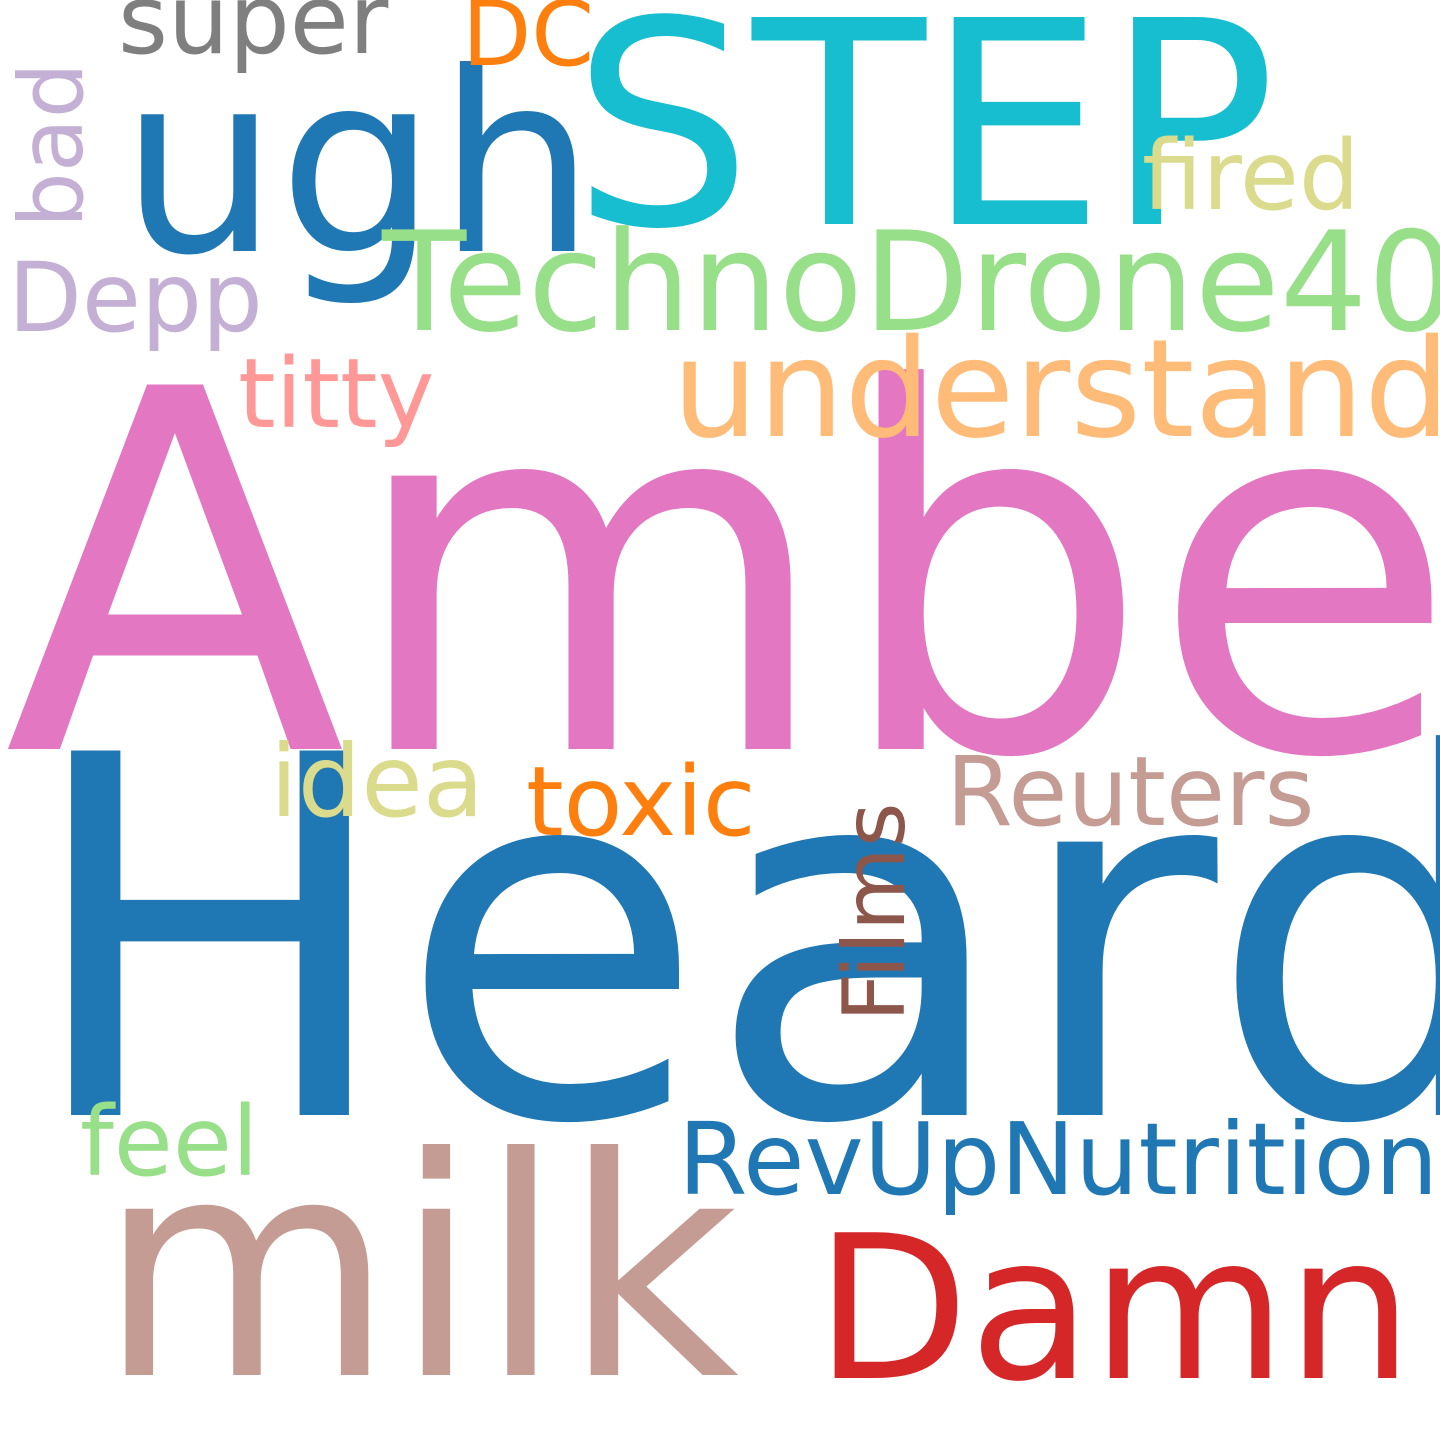  Describe the element at coordinates (419, 1266) in the screenshot. I see `word-milk: milk` at that location.